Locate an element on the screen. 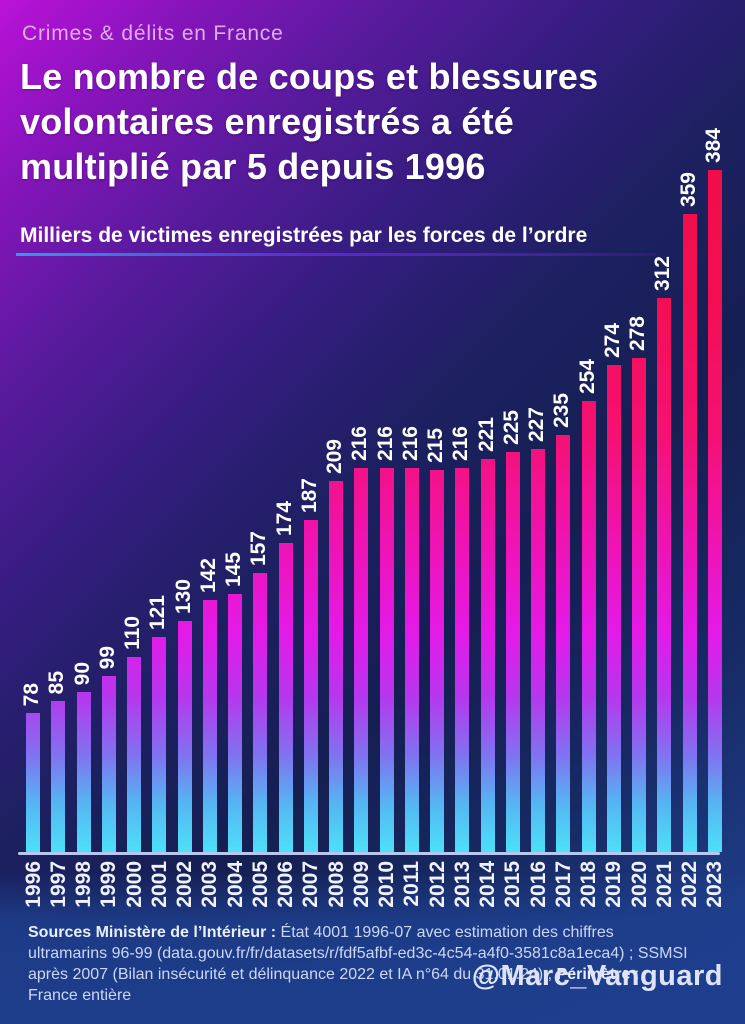 The height and width of the screenshot is (1024, 745). year-cell-2015: 2015 is located at coordinates (513, 889).